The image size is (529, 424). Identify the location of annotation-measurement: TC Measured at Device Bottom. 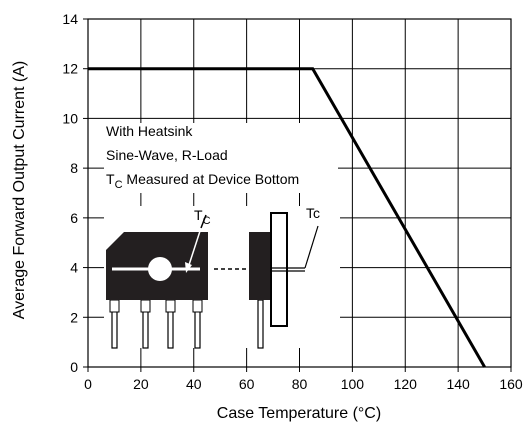
(202, 181).